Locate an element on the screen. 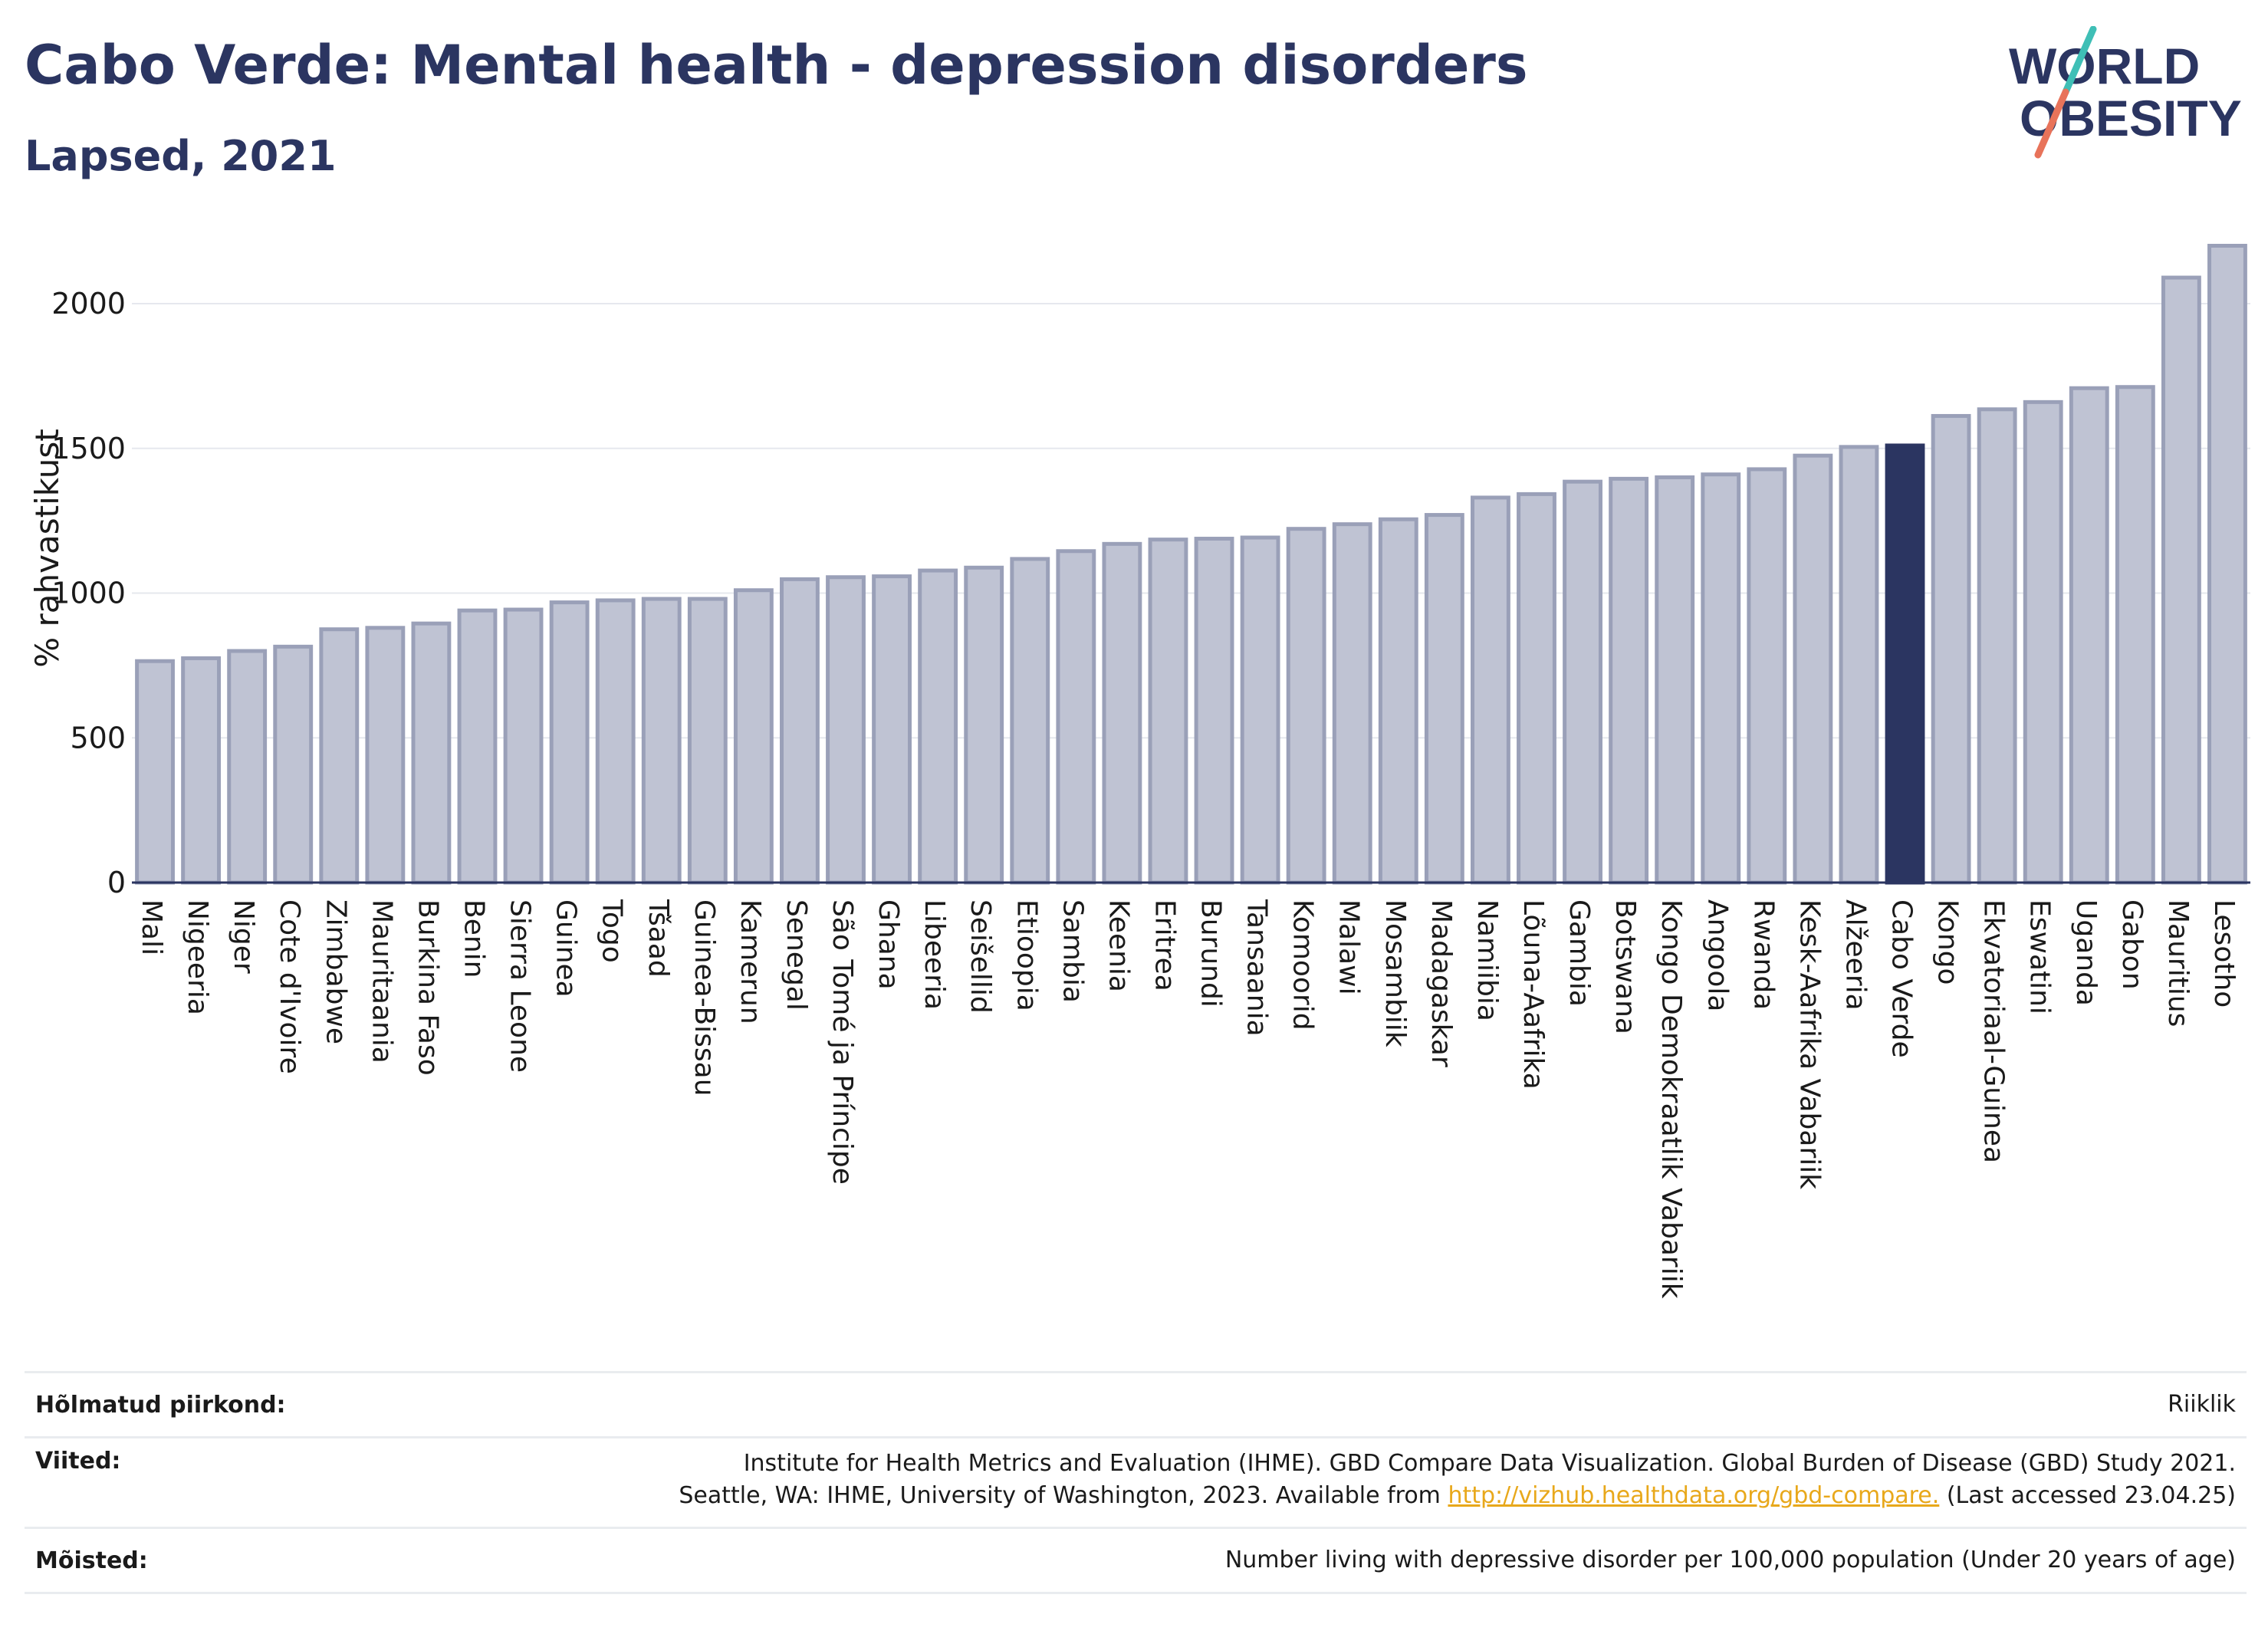  y-tick-label: 0 is located at coordinates (116, 883).